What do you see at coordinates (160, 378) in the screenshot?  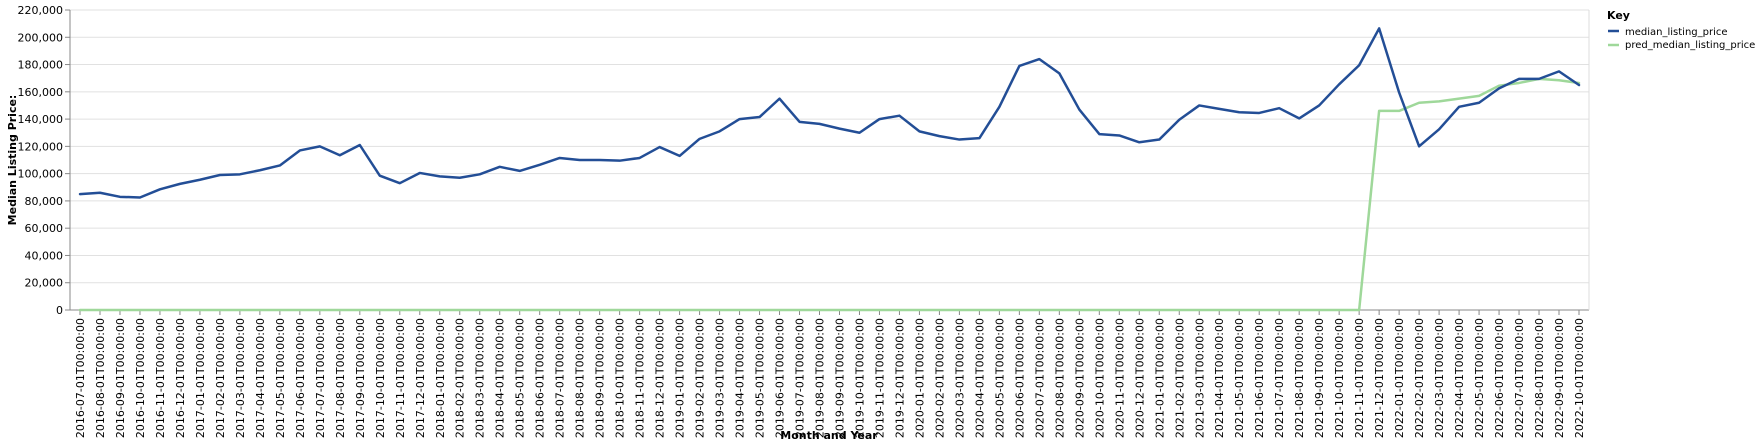 I see `x-tick-label: 2016-11-01T00:00:00` at bounding box center [160, 378].